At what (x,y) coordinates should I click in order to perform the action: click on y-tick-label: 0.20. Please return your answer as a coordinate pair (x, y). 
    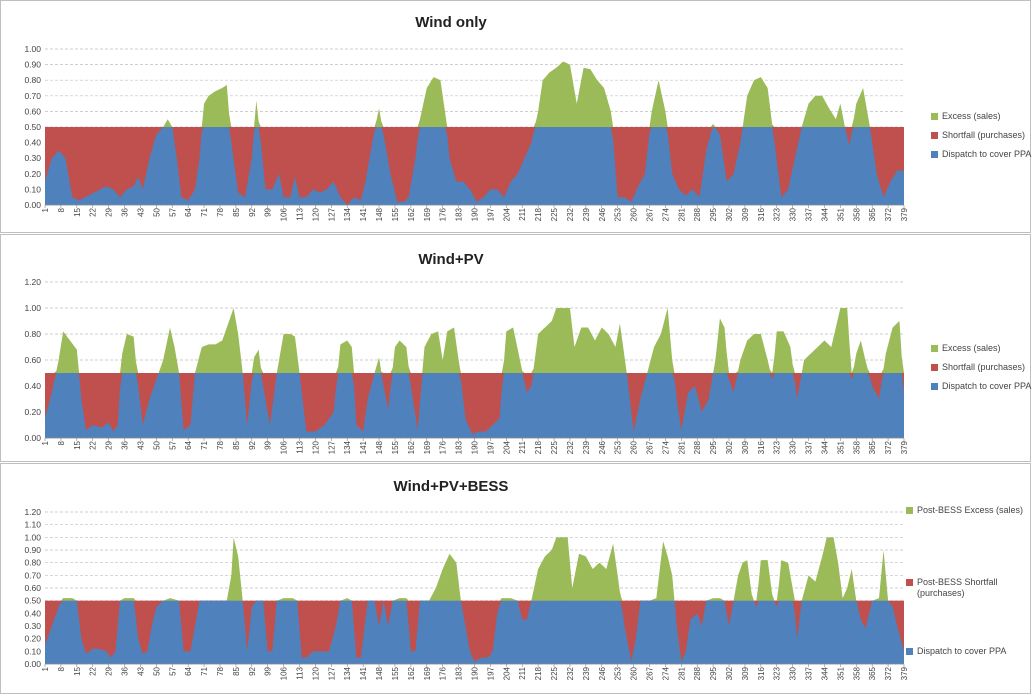
    Looking at the image, I should click on (32, 639).